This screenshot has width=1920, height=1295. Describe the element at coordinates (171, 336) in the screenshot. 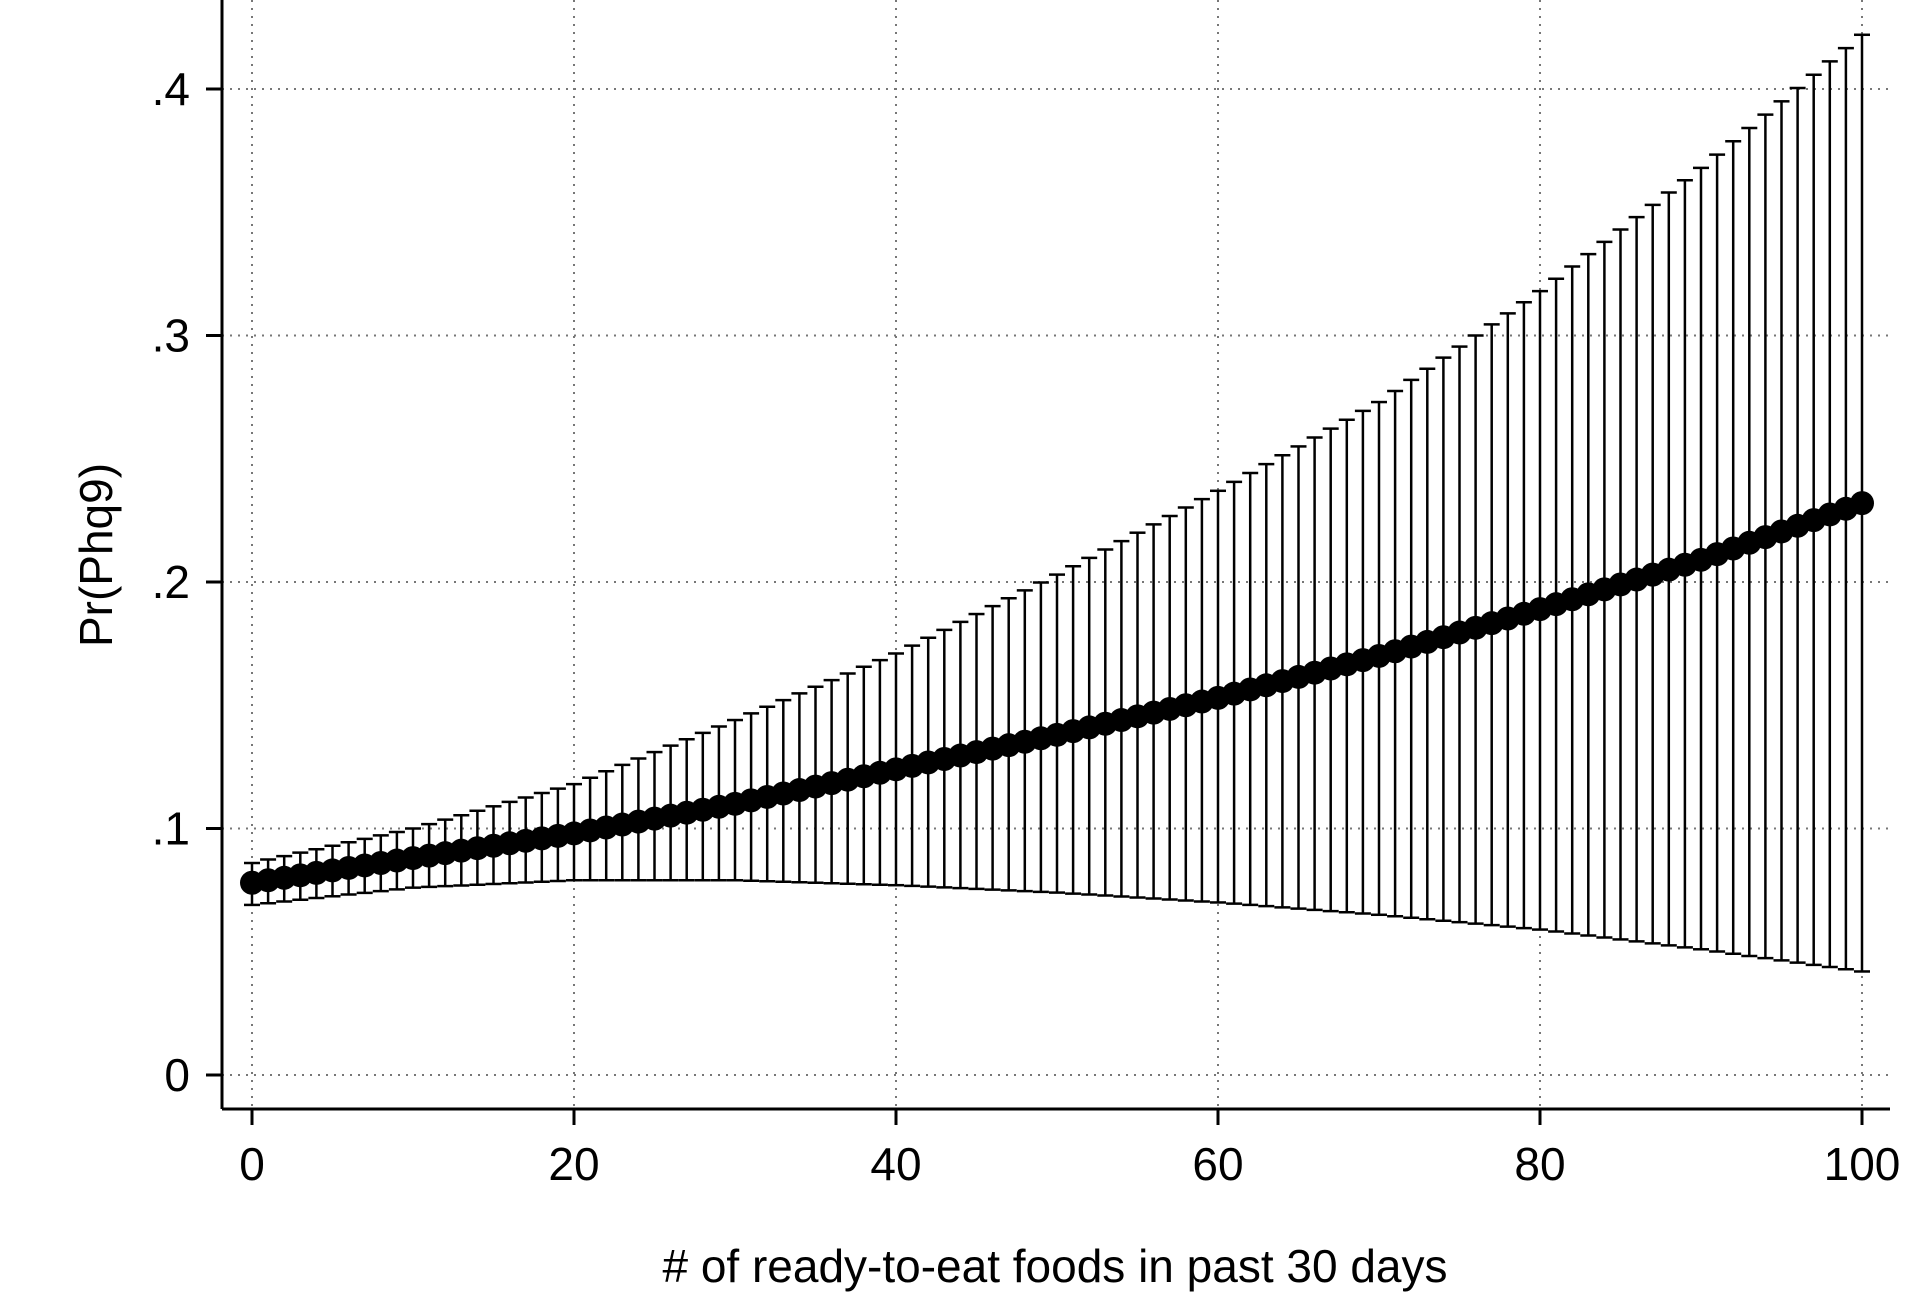

I see `y-tick-label: .3` at that location.